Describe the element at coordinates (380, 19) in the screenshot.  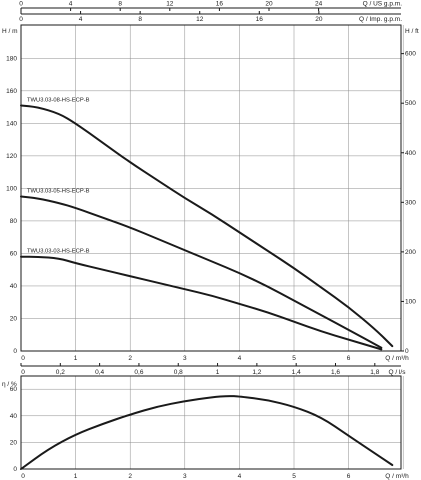
I see `imp-gpm-axis-label: Q / Imp. g.p.m.` at that location.